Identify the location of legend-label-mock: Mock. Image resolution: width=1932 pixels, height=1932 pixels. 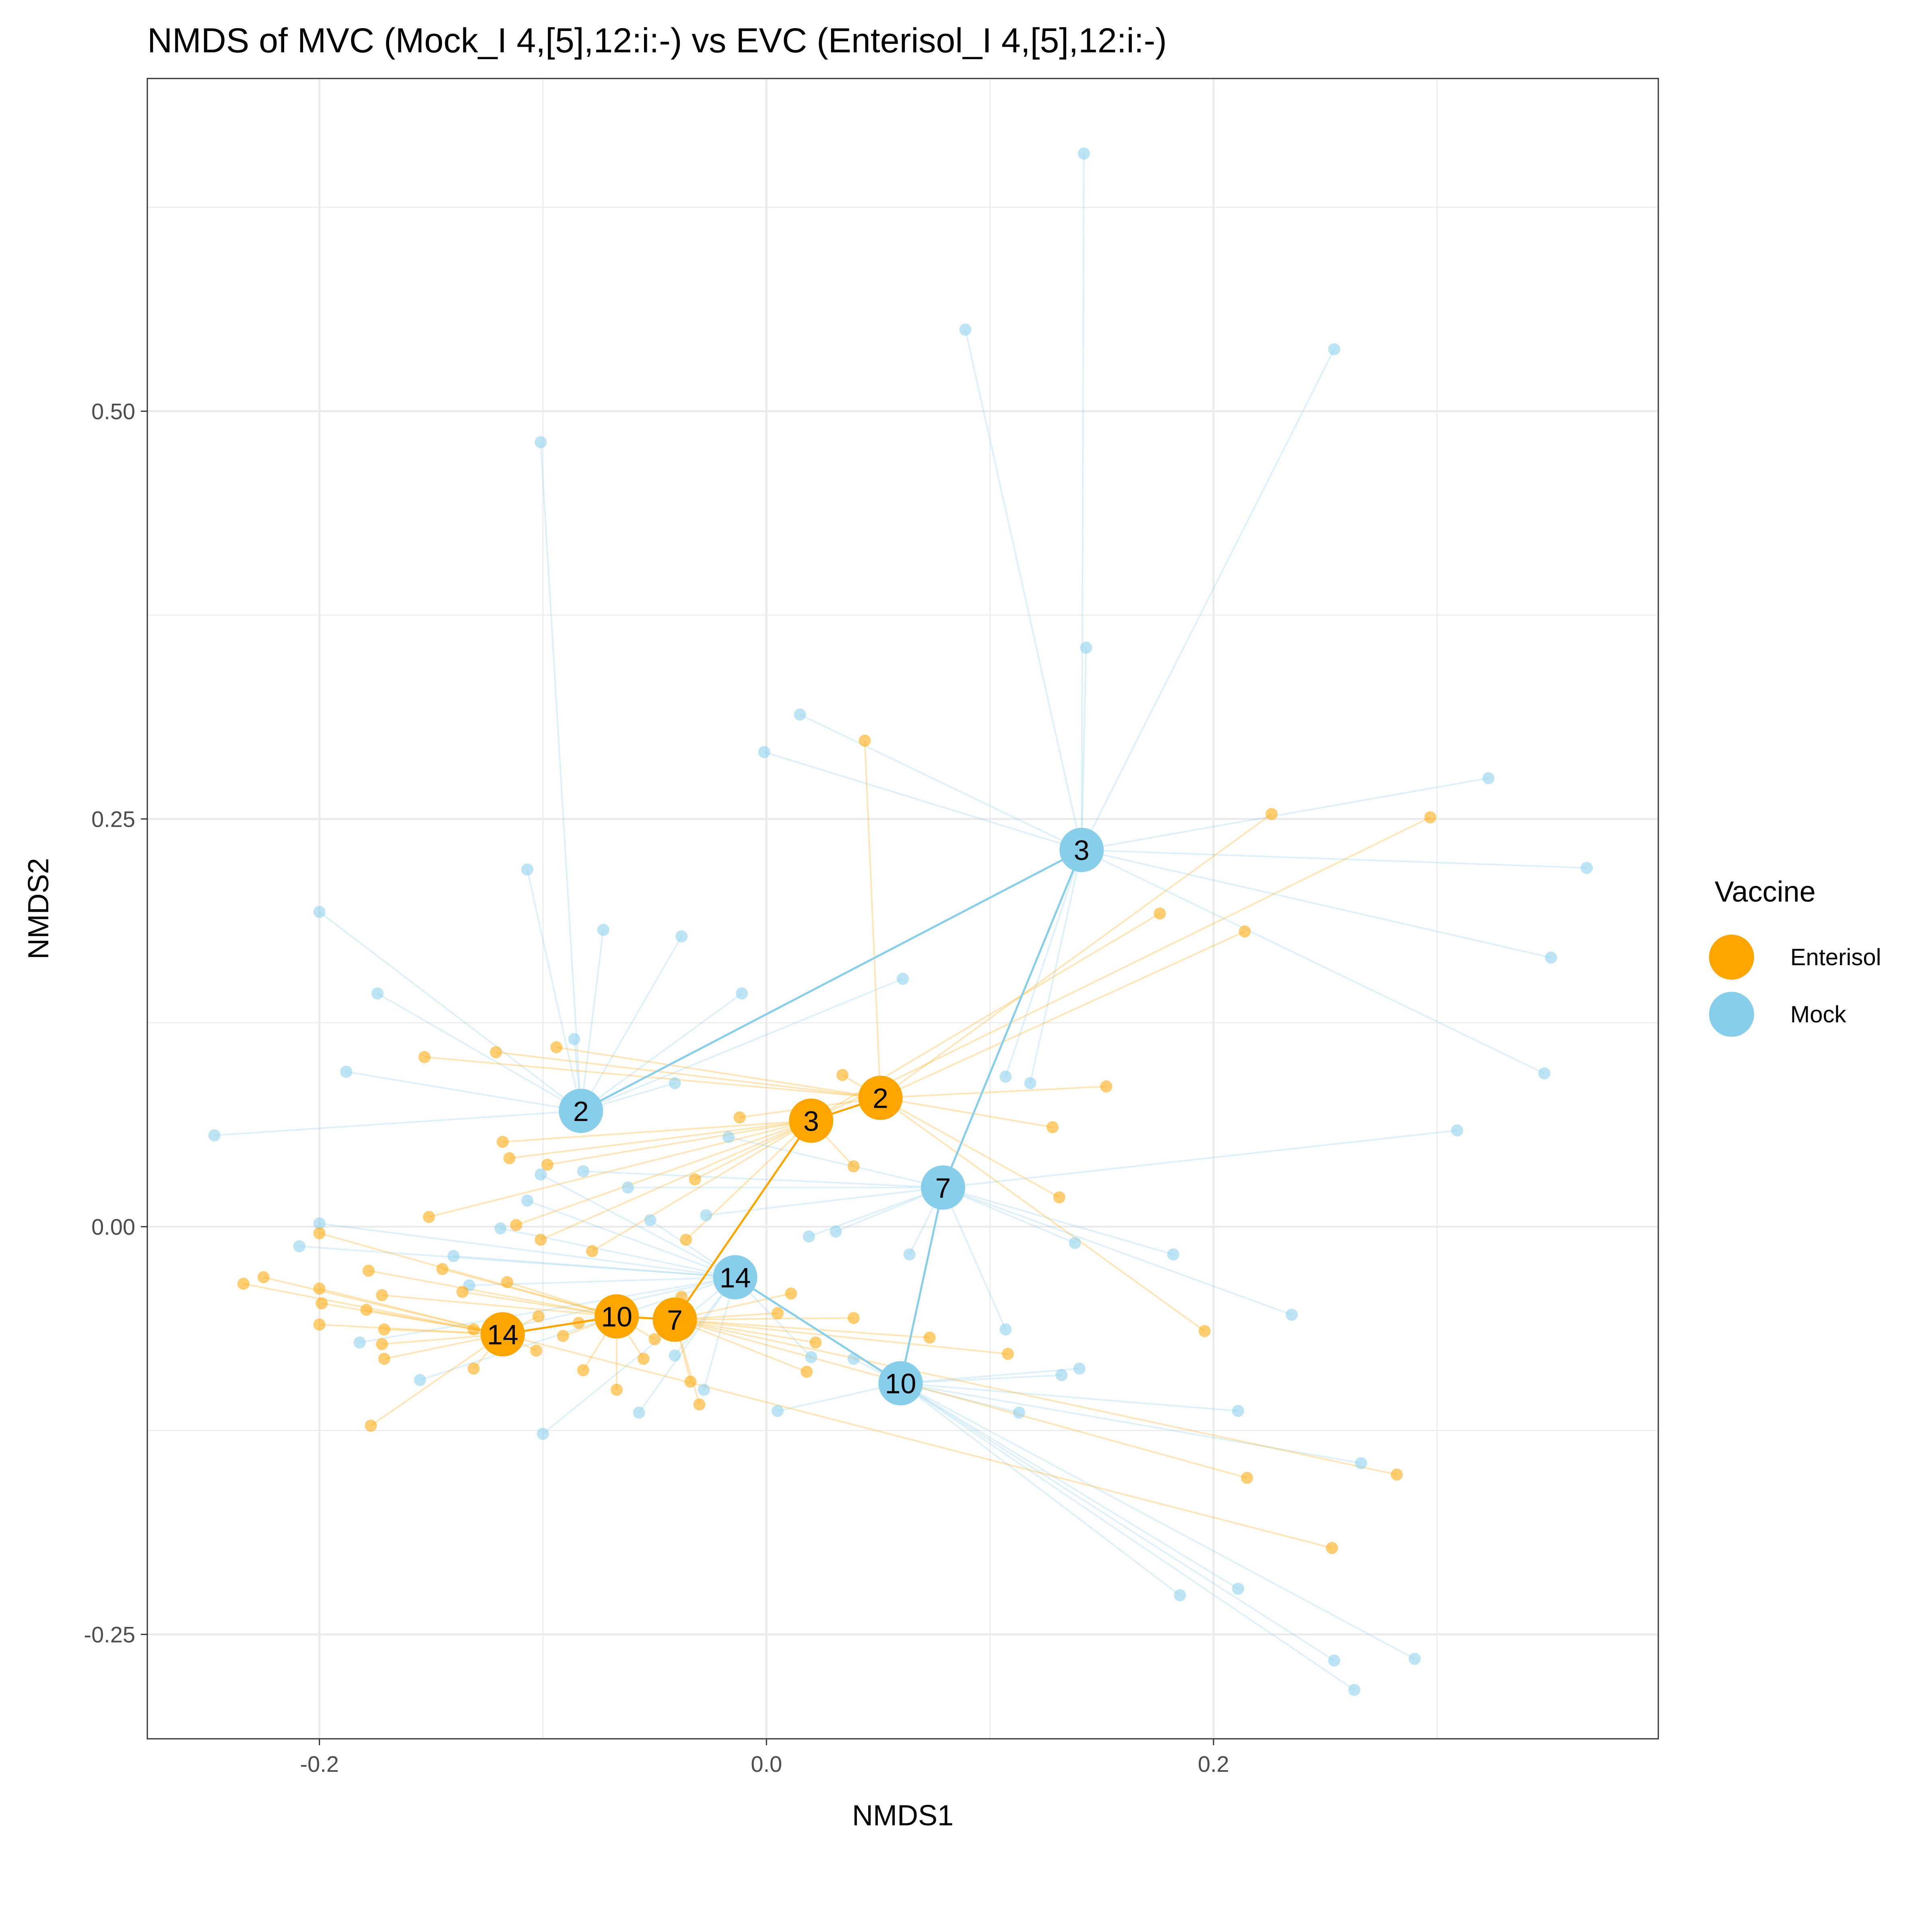
(1818, 1014).